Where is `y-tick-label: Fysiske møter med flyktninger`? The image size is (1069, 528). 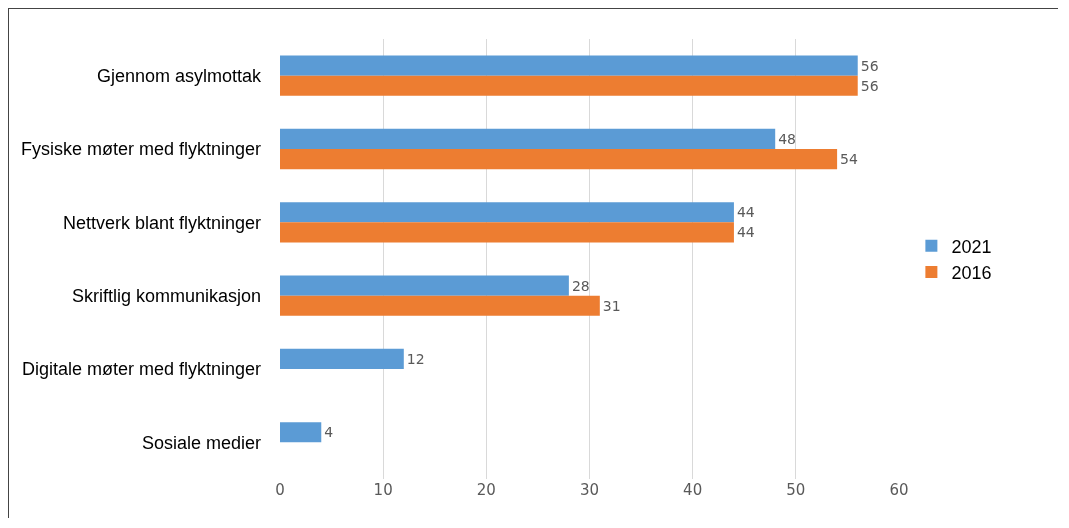
y-tick-label: Fysiske møter med flyktninger is located at coordinates (140, 149).